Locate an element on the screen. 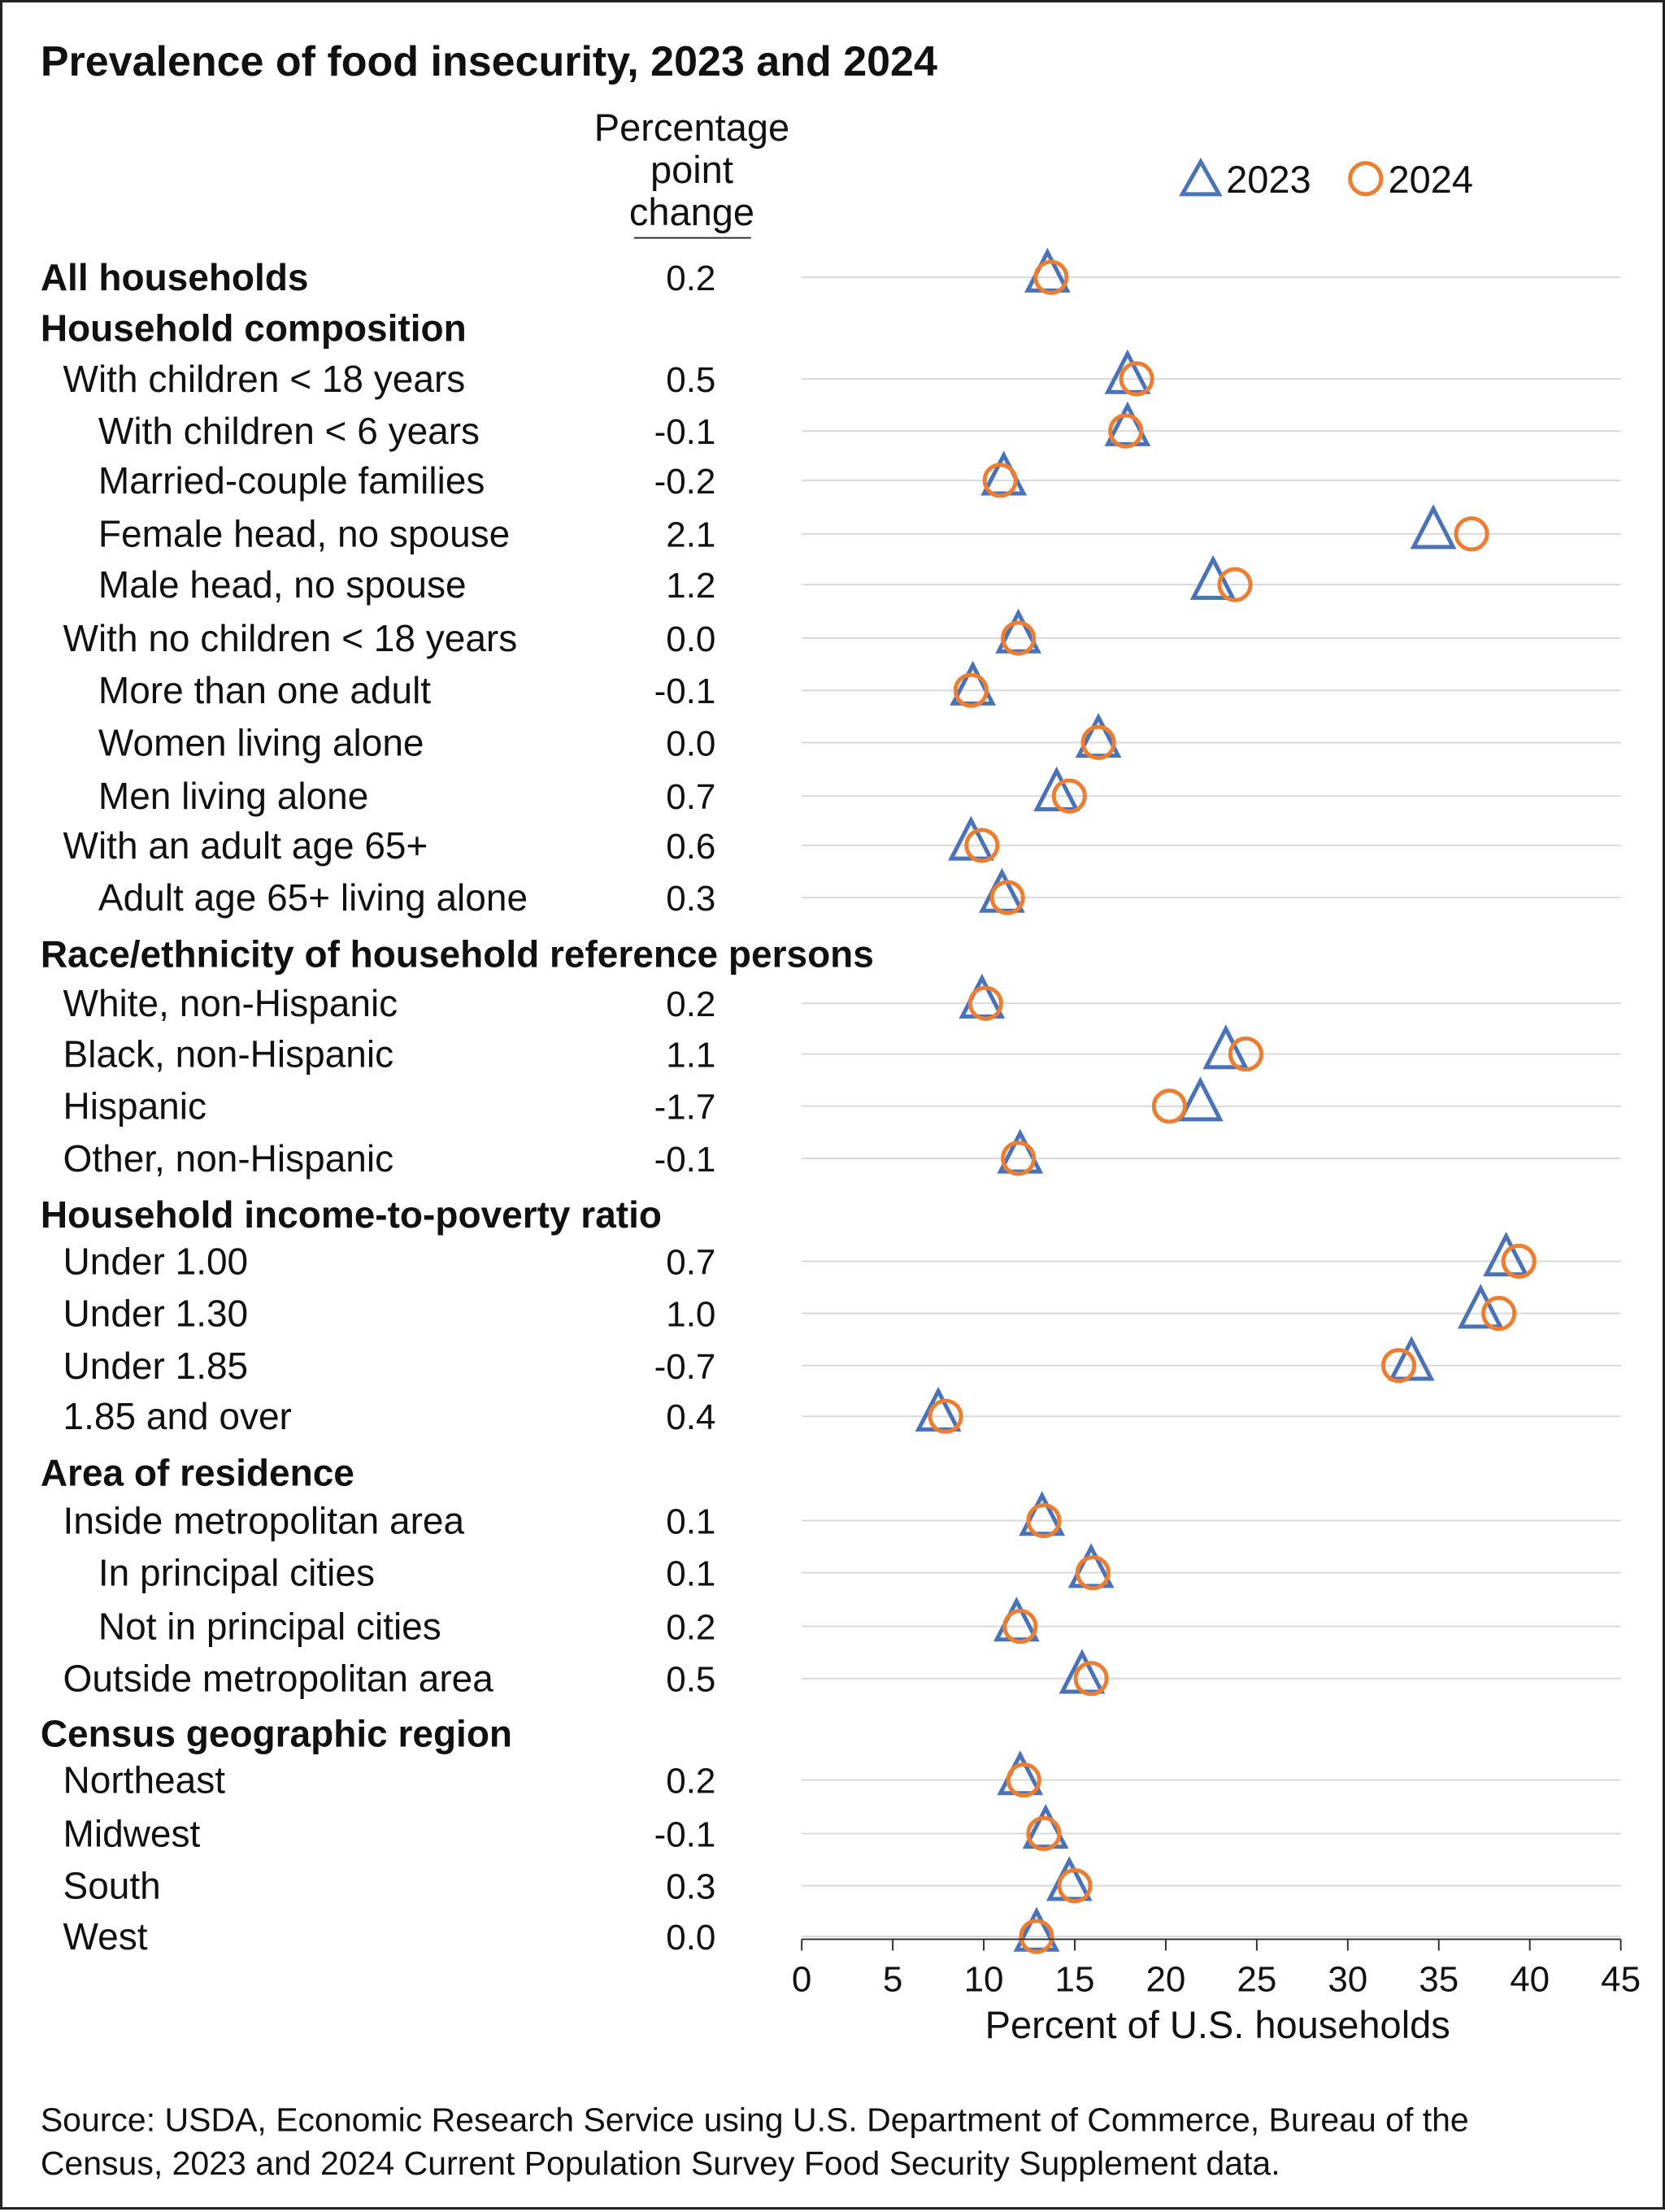 Image resolution: width=1665 pixels, height=2212 pixels. x-axis-title: Percent of U.S. households is located at coordinates (1217, 2024).